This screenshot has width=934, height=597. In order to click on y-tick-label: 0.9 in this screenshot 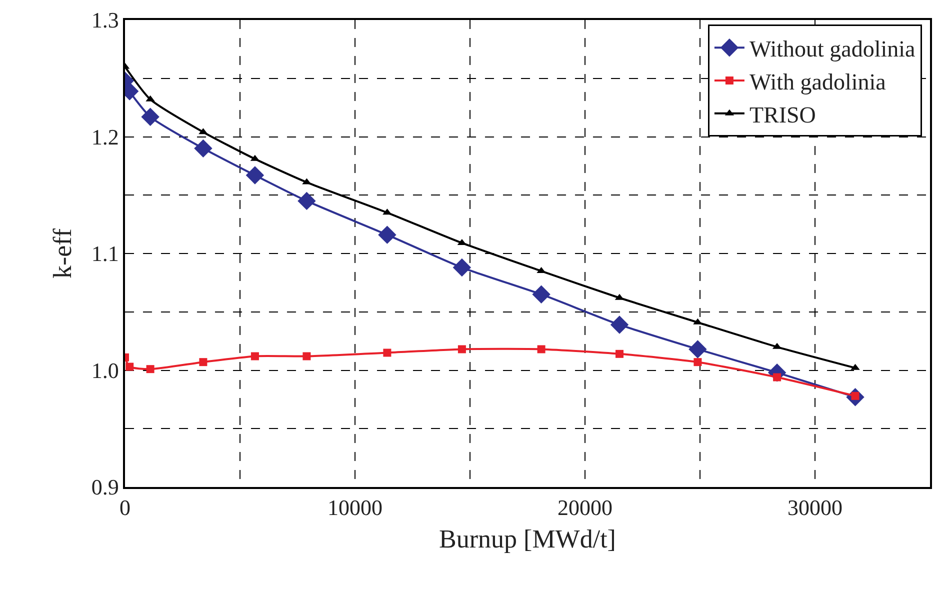, I will do `click(105, 487)`.